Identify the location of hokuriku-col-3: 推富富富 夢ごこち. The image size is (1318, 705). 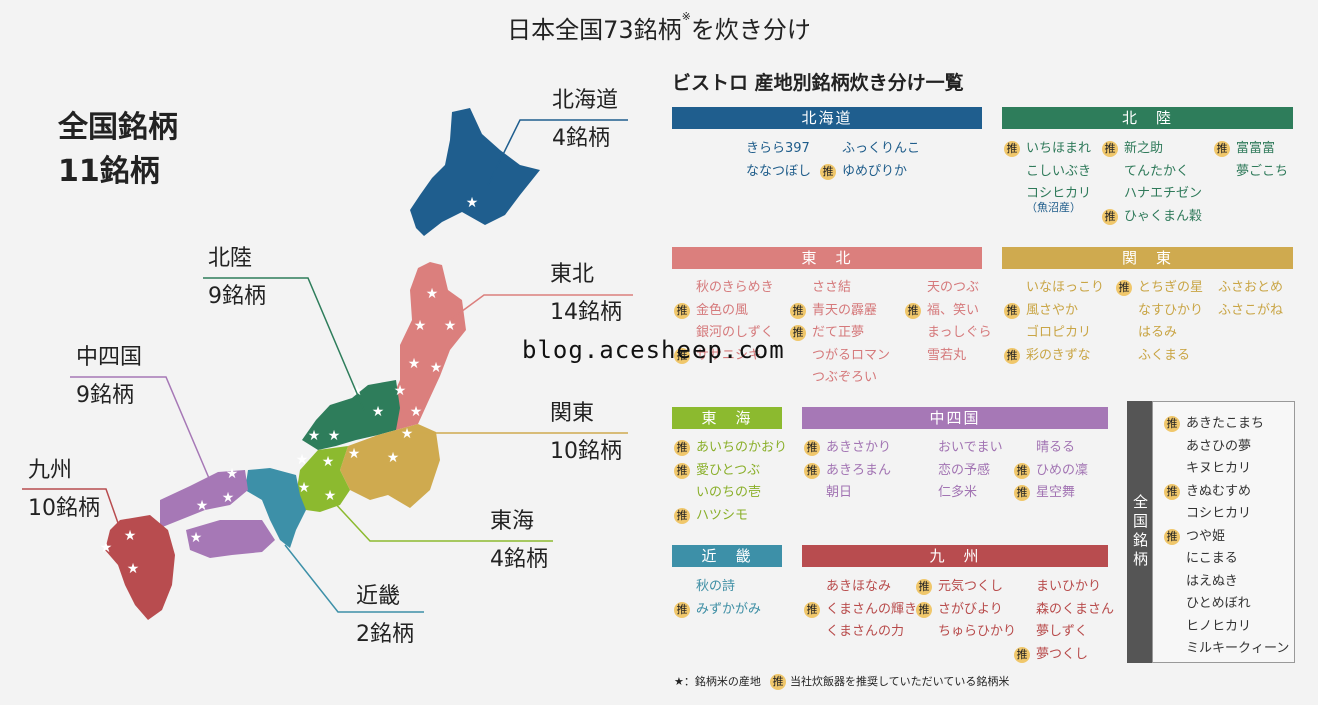
(1251, 160).